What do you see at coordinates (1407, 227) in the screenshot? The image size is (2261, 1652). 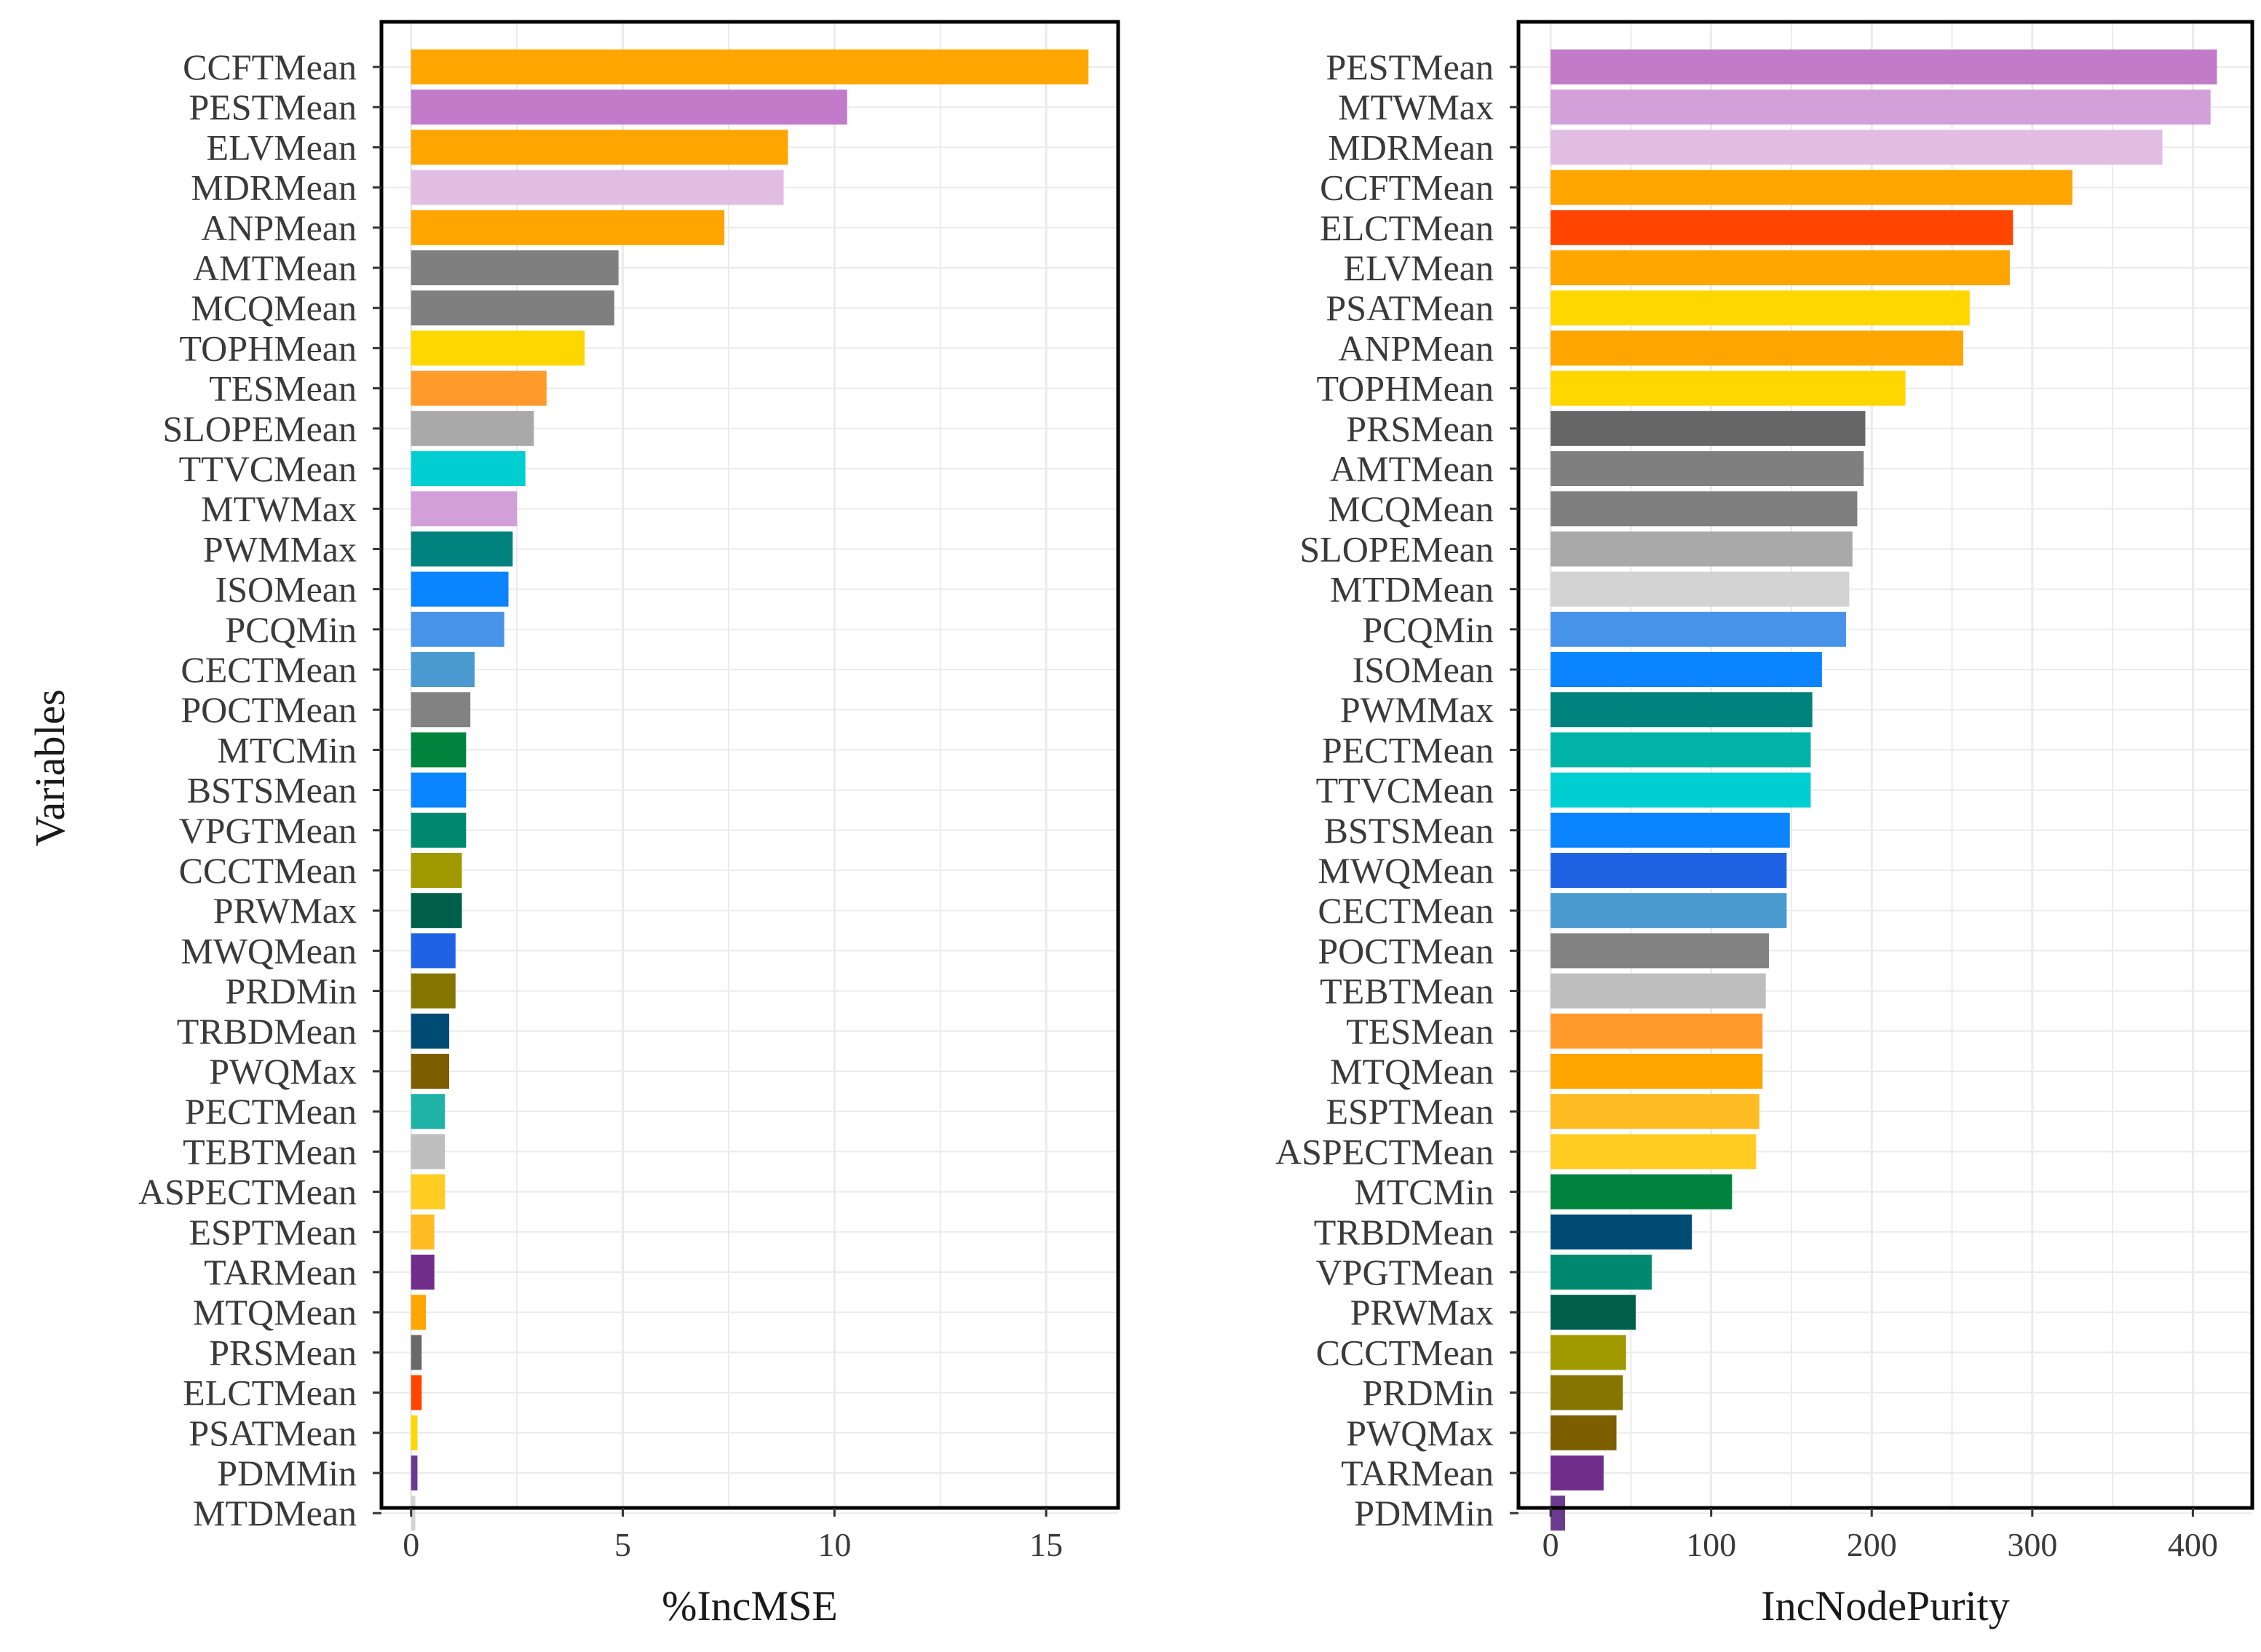 I see `y-tick-label: ELCTMean` at bounding box center [1407, 227].